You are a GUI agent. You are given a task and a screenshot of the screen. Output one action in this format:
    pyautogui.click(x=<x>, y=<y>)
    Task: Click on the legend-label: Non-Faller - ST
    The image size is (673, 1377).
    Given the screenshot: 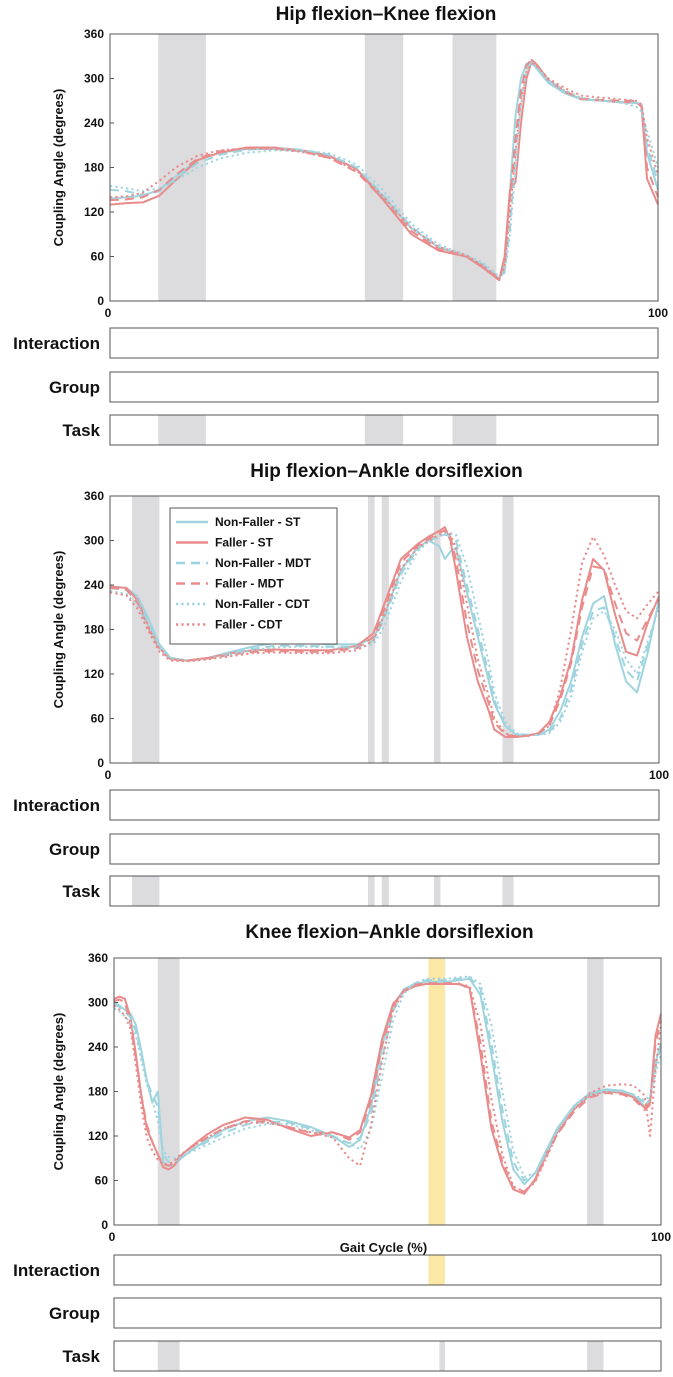 What is the action you would take?
    pyautogui.click(x=258, y=522)
    